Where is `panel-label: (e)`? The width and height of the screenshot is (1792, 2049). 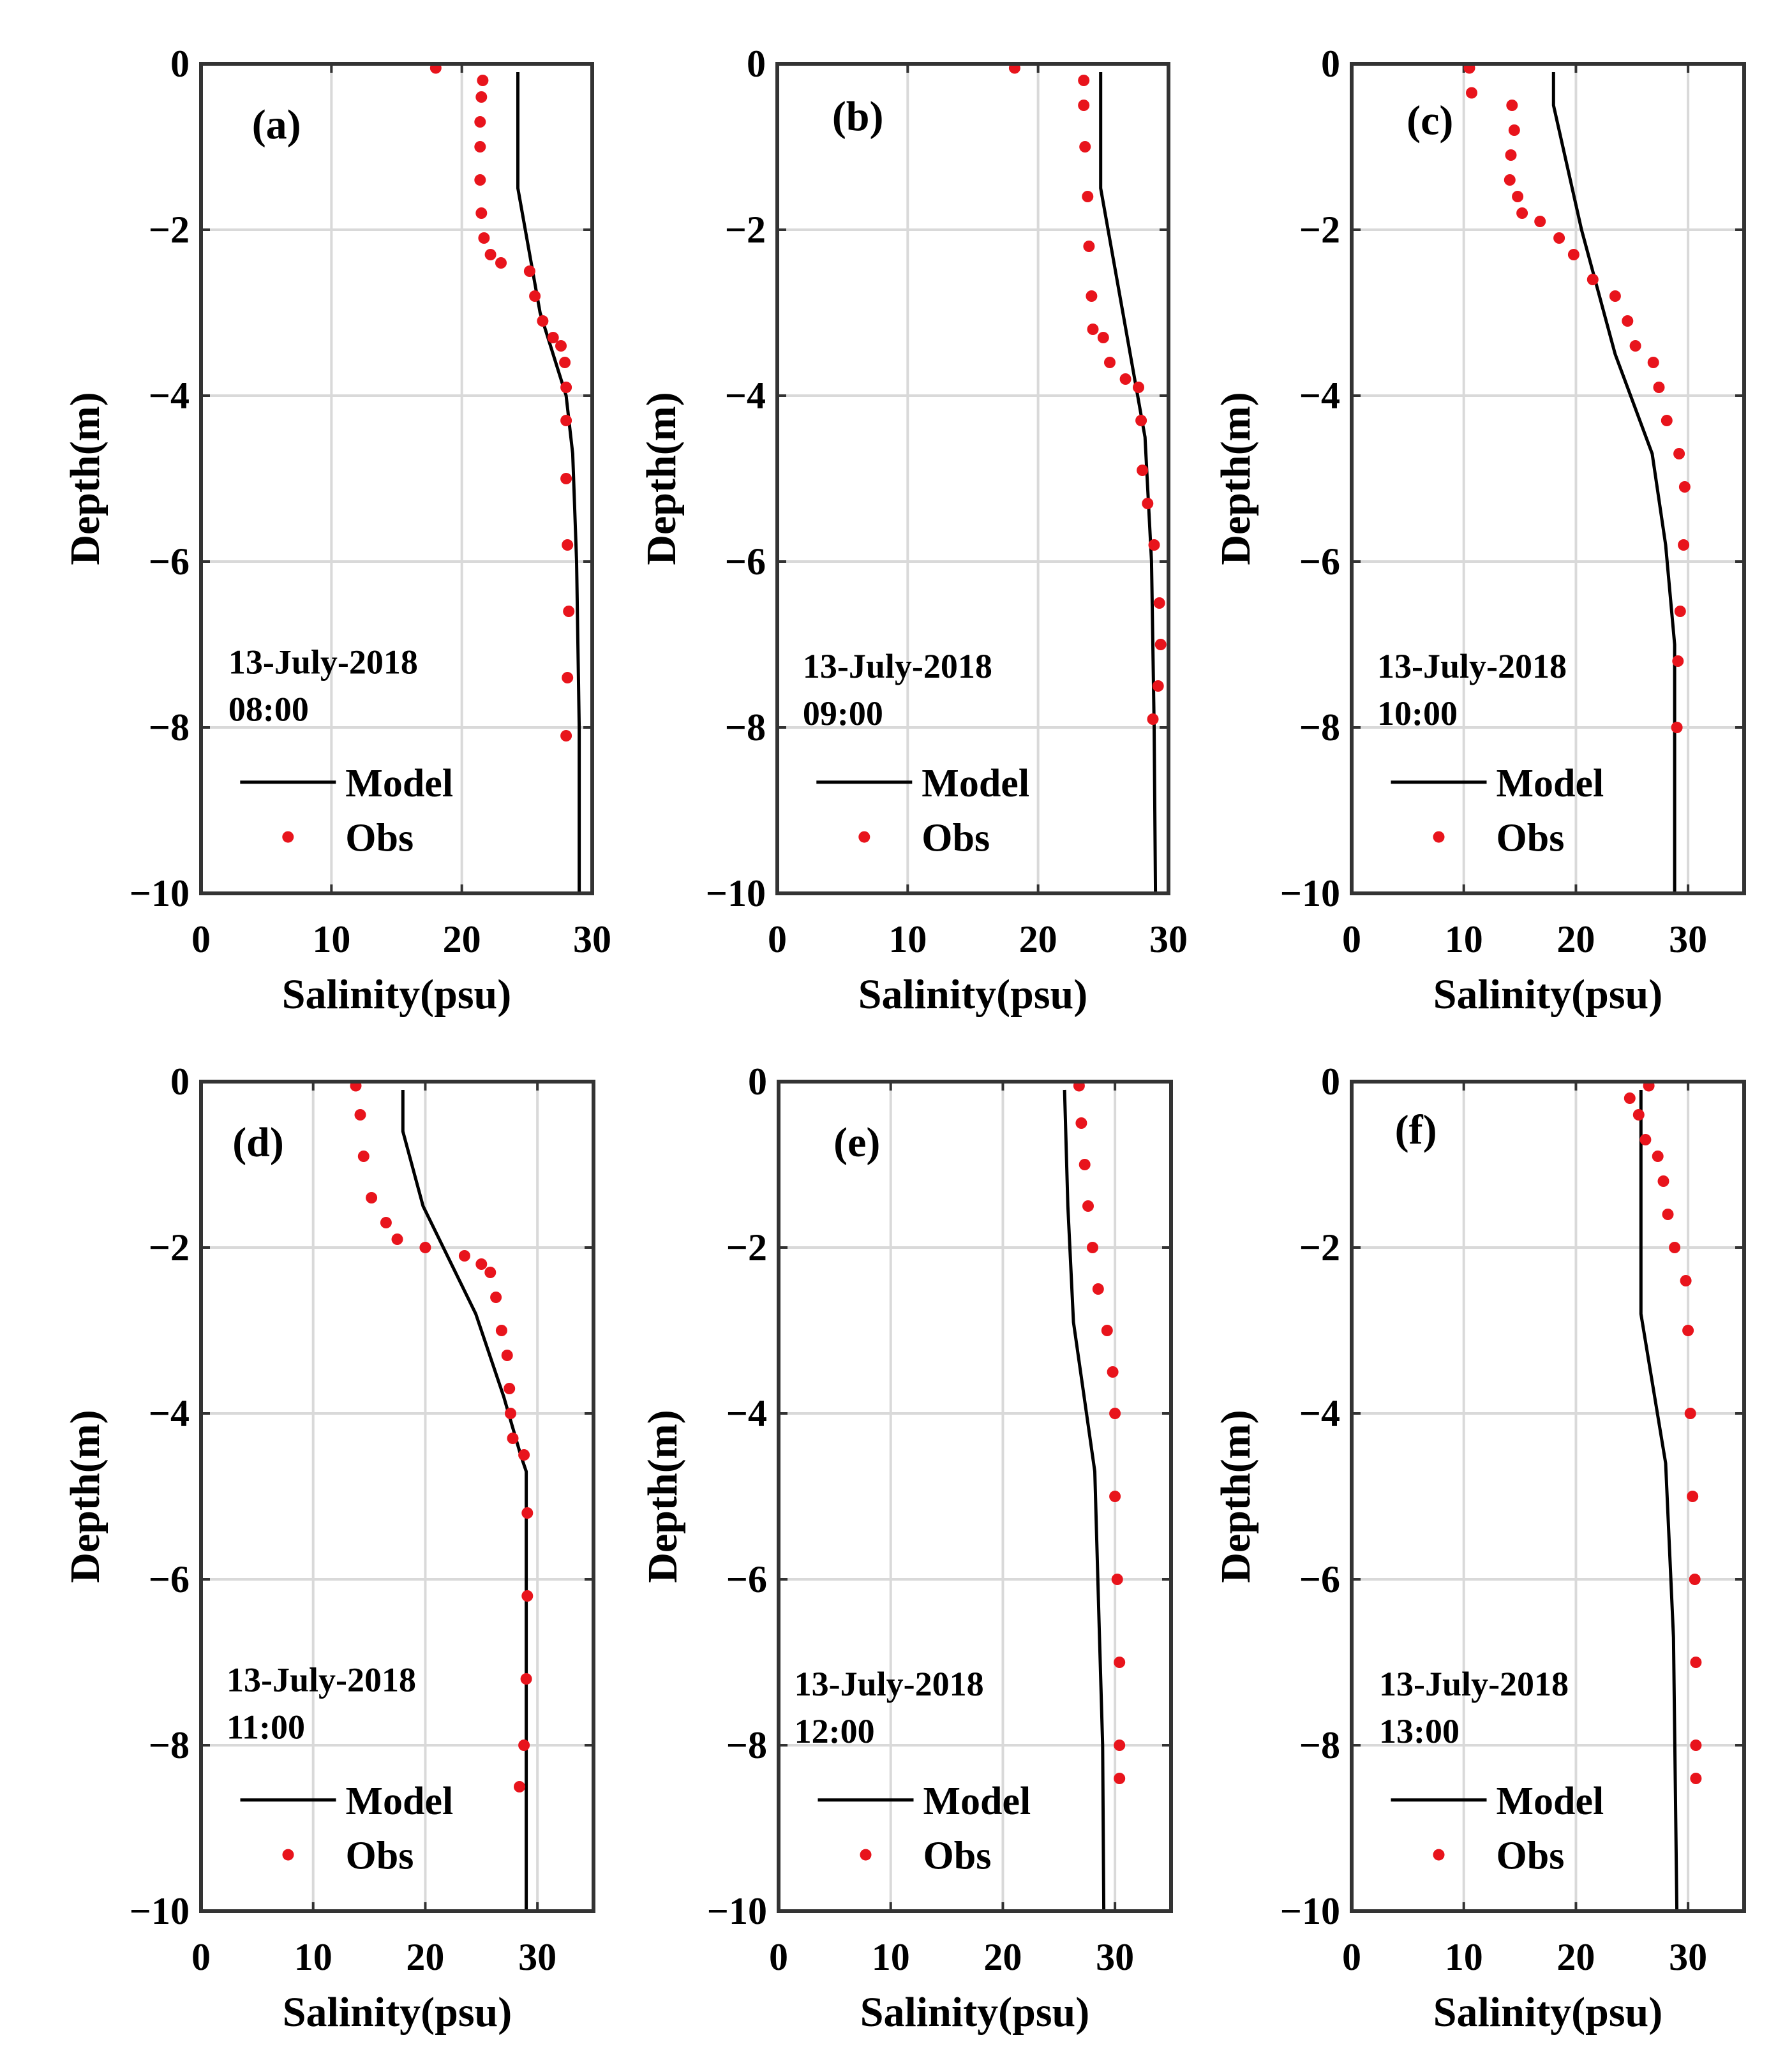 panel-label: (e) is located at coordinates (856, 1142).